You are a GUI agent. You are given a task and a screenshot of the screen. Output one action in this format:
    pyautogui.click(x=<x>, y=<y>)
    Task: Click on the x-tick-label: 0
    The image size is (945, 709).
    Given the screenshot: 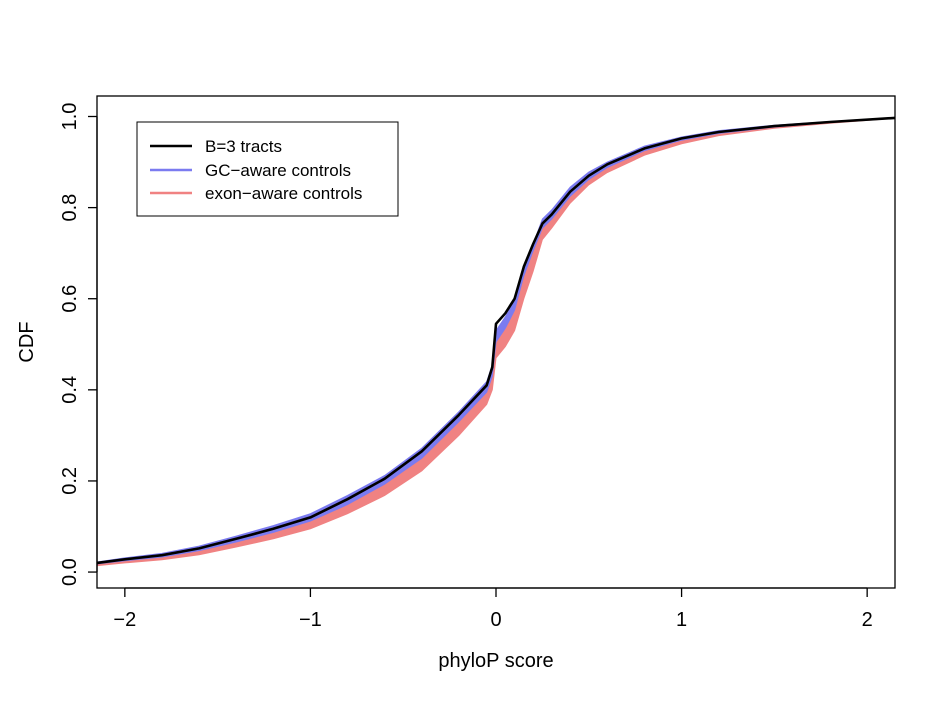 What is the action you would take?
    pyautogui.click(x=495, y=620)
    